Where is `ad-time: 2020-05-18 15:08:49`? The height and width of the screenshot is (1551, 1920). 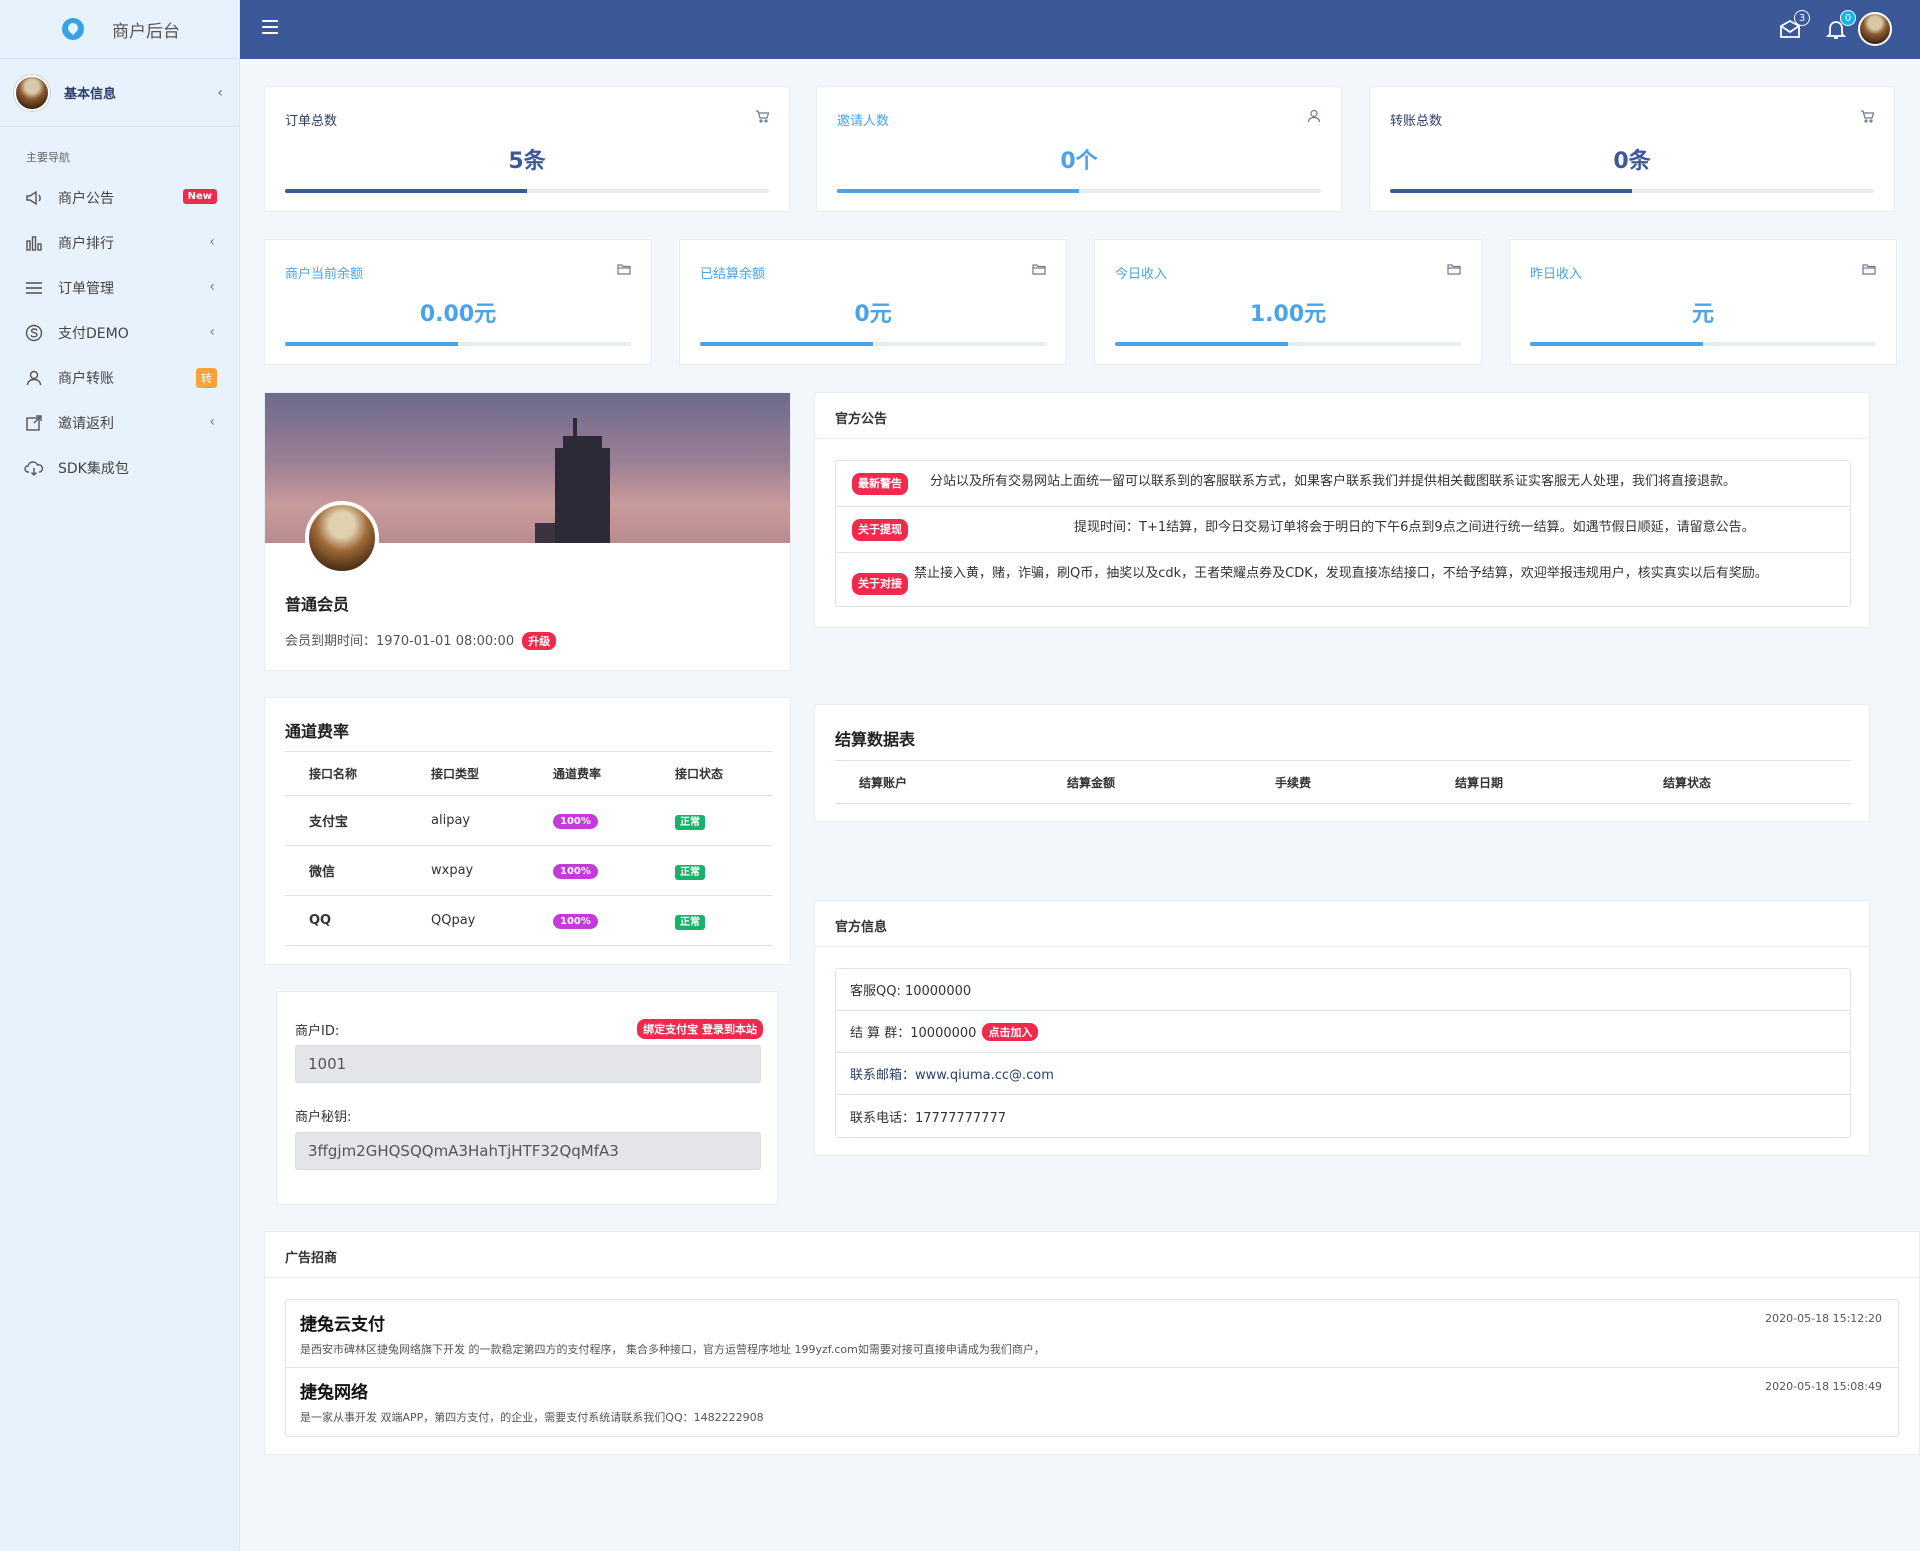 ad-time: 2020-05-18 15:08:49 is located at coordinates (1823, 1386).